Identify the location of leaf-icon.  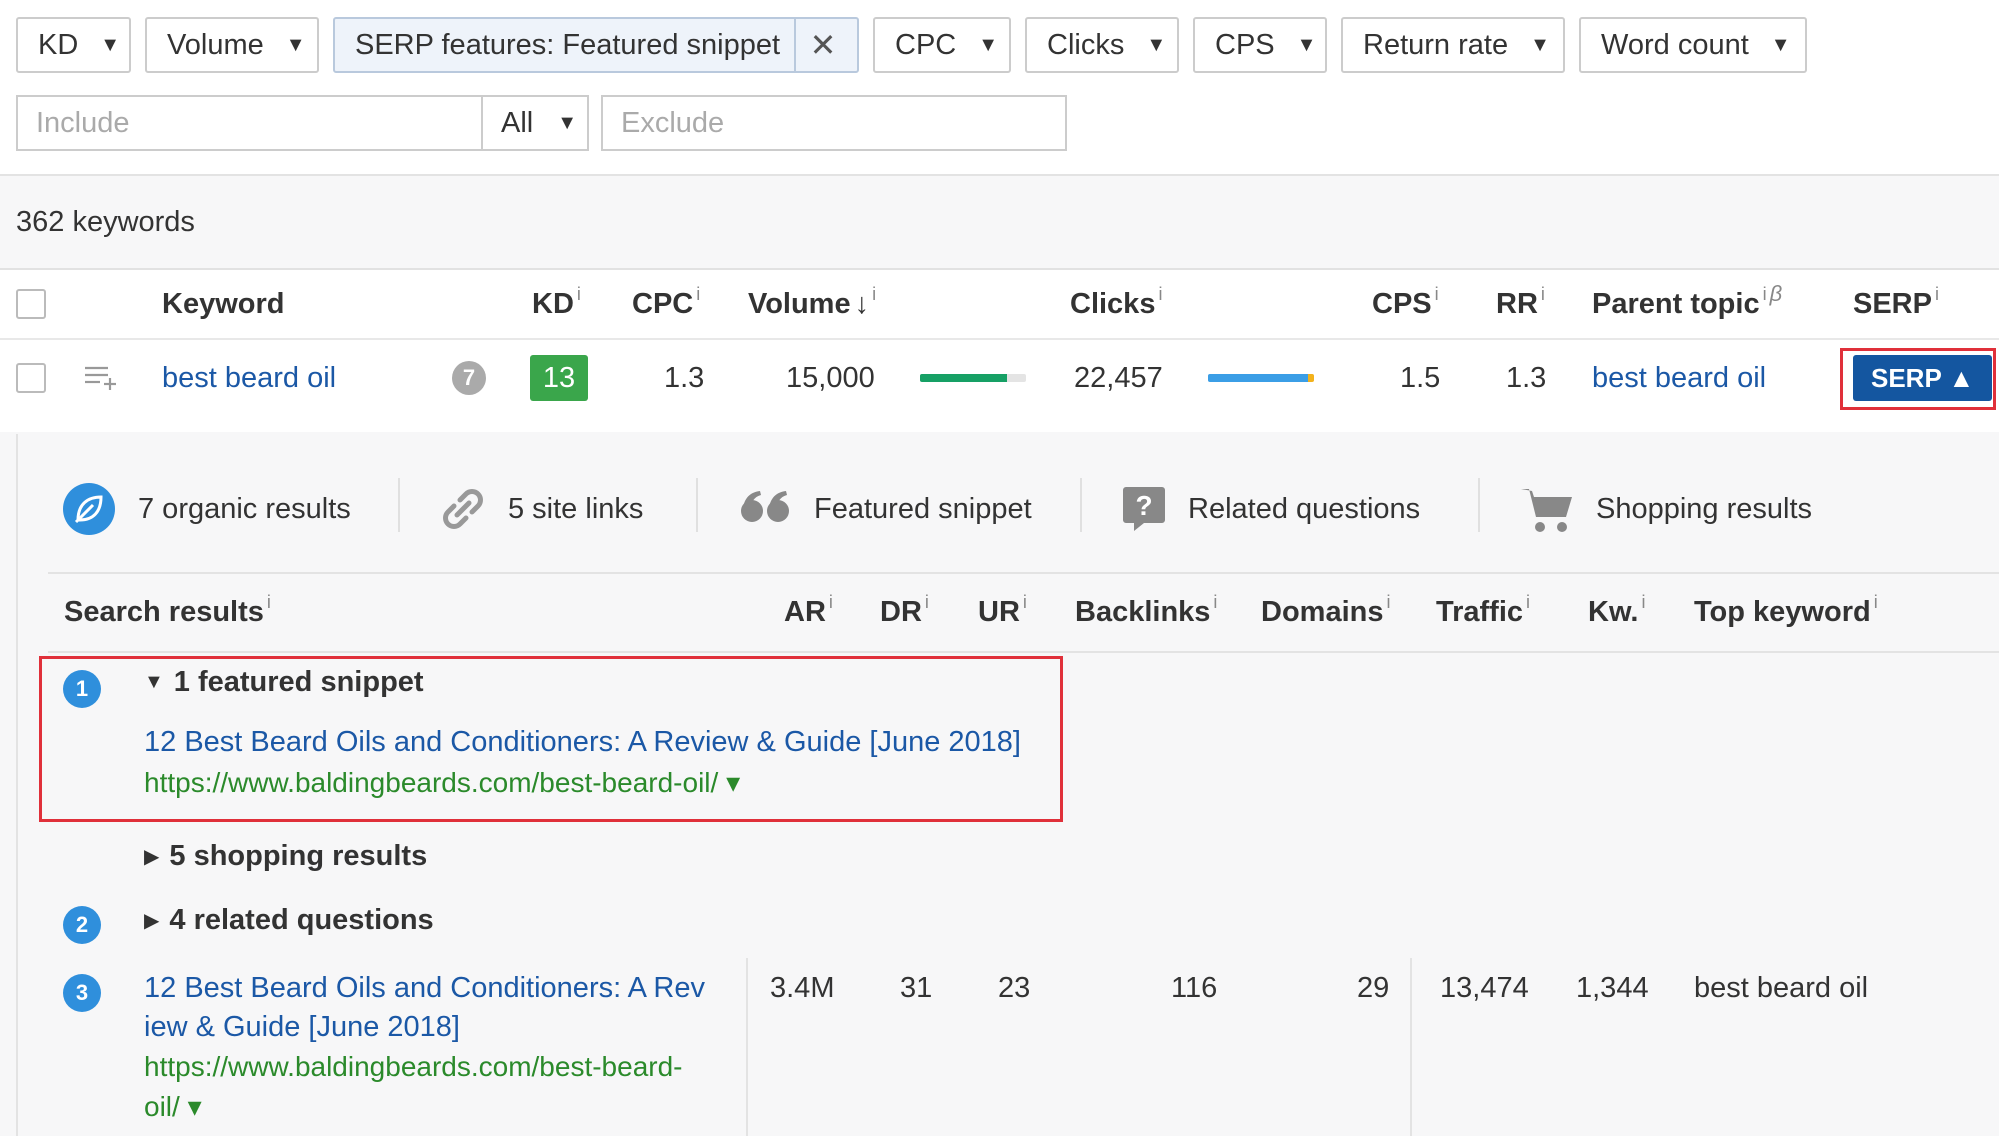
(89, 509).